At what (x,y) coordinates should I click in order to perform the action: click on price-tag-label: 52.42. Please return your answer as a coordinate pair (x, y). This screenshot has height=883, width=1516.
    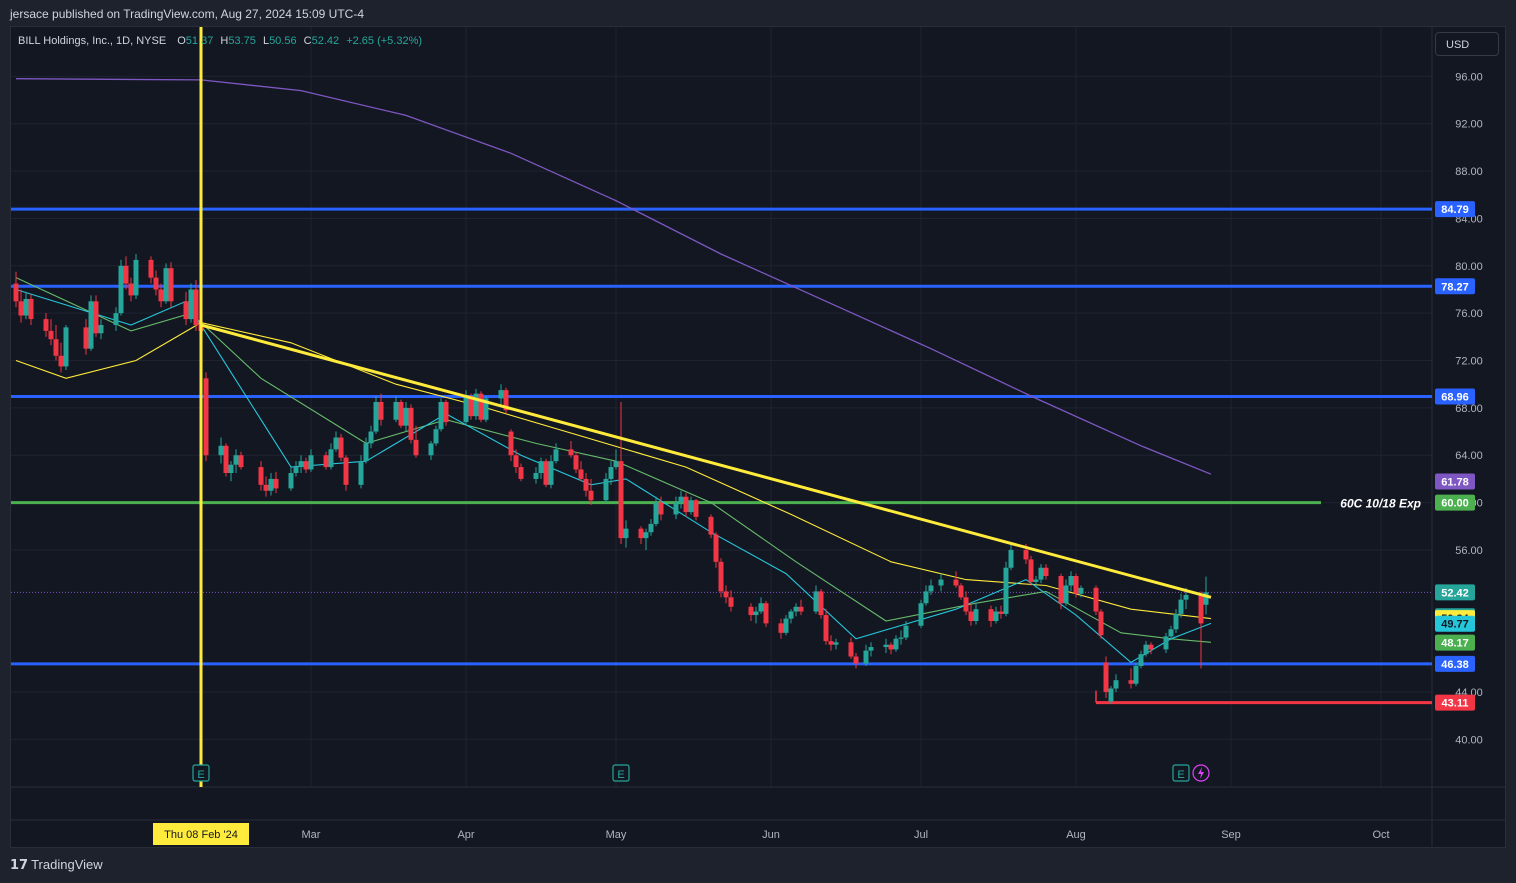
    Looking at the image, I should click on (1455, 593).